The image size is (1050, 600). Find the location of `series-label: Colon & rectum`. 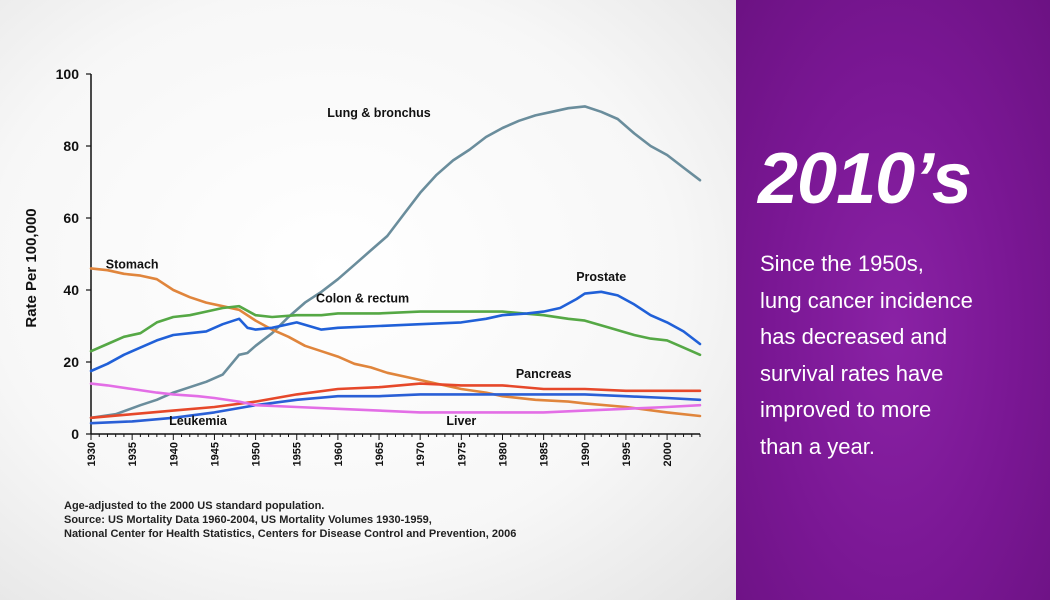

series-label: Colon & rectum is located at coordinates (362, 299).